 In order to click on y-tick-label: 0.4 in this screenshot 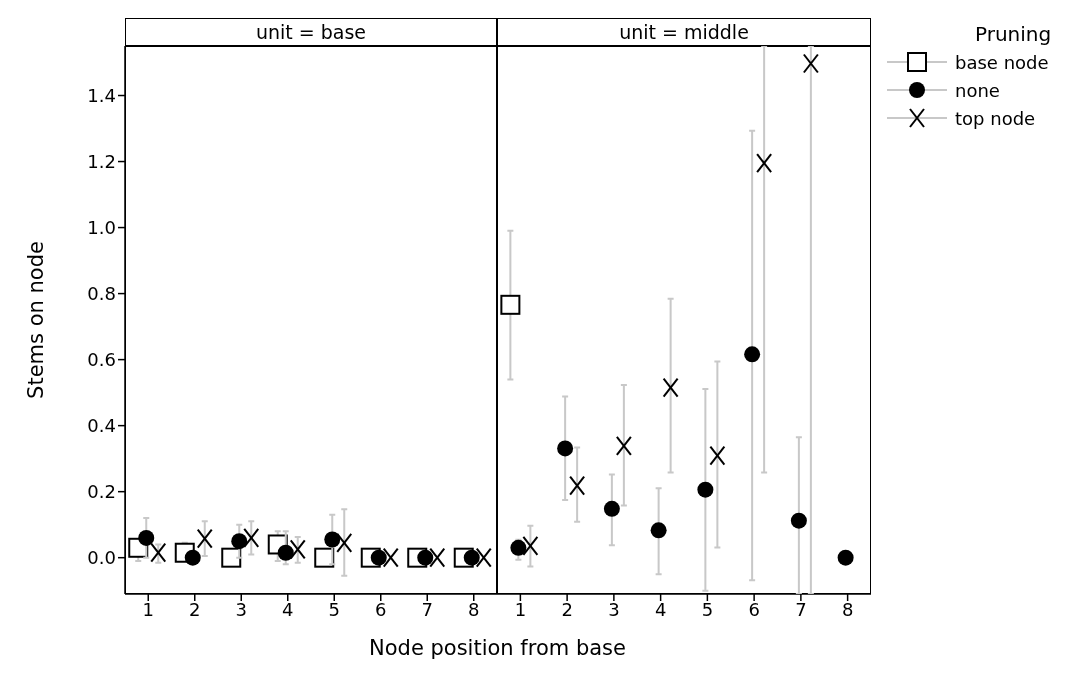, I will do `click(101, 426)`.